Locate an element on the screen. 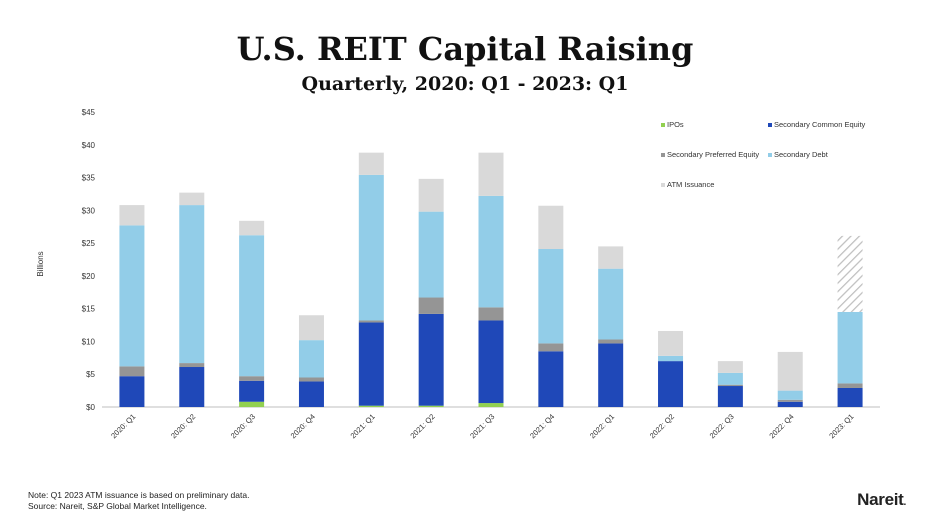  legend-label: Secondary Common Equity is located at coordinates (820, 124).